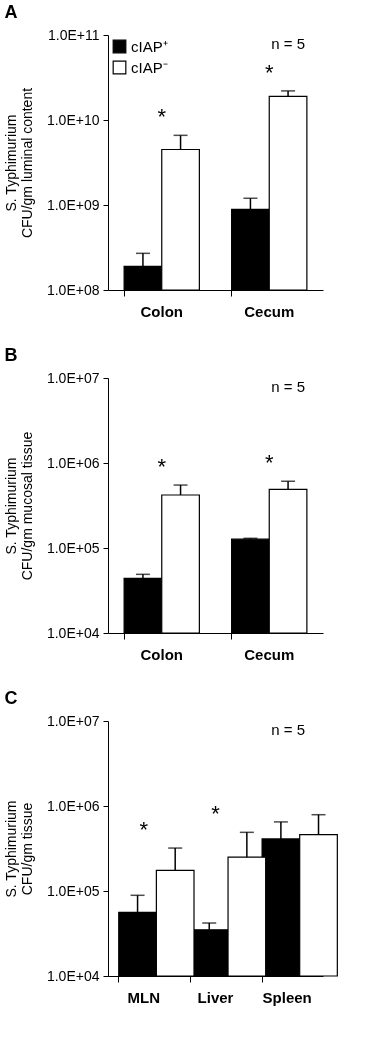 The width and height of the screenshot is (371, 1050). Describe the element at coordinates (73, 289) in the screenshot. I see `y-tick-label: 1.0E+08` at that location.